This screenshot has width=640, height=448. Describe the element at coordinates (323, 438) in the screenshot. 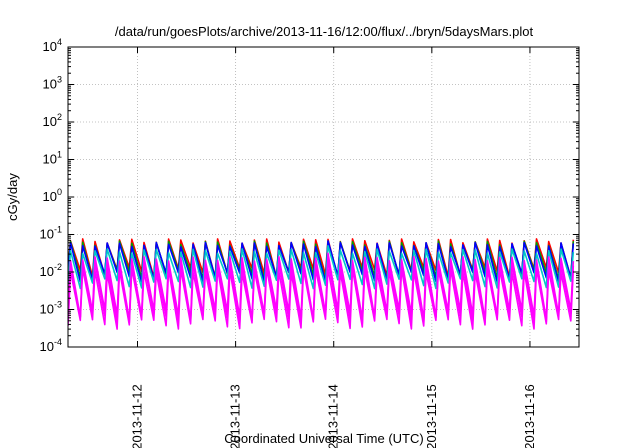

I see `x-axis-label: Coordinated Universal Time (UTC)` at that location.